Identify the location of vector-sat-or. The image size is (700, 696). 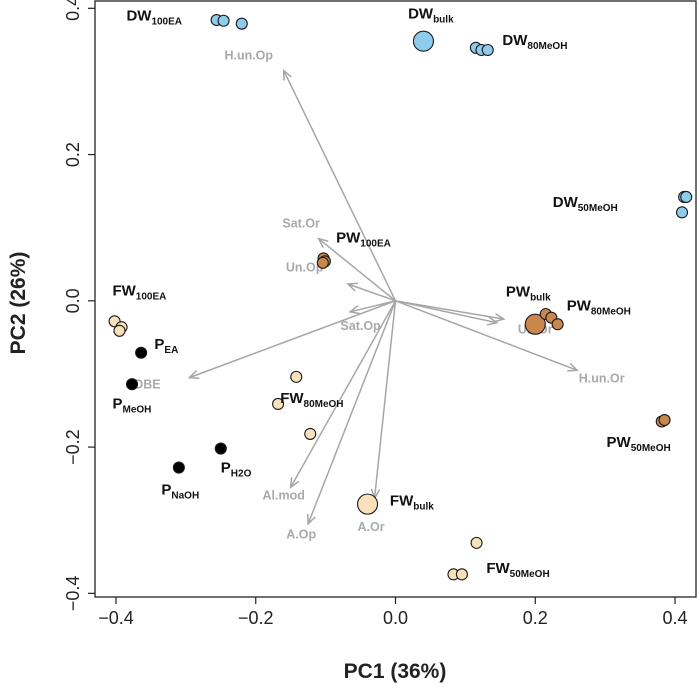
(357, 270).